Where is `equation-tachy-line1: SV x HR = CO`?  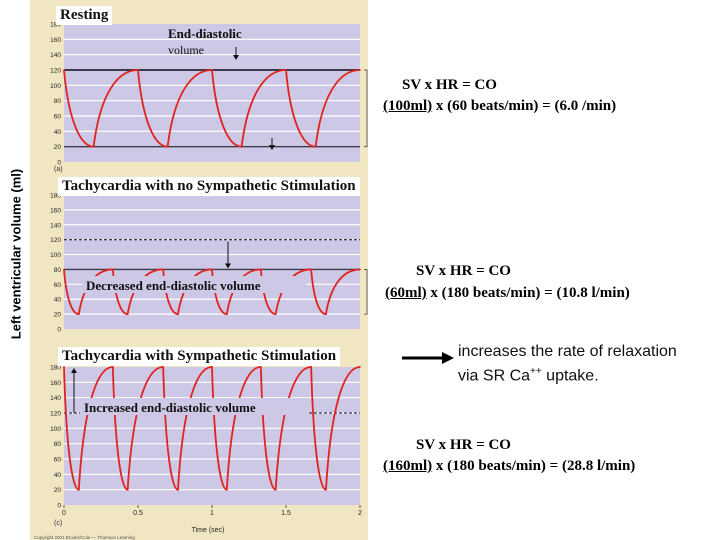 equation-tachy-line1: SV x HR = CO is located at coordinates (463, 271).